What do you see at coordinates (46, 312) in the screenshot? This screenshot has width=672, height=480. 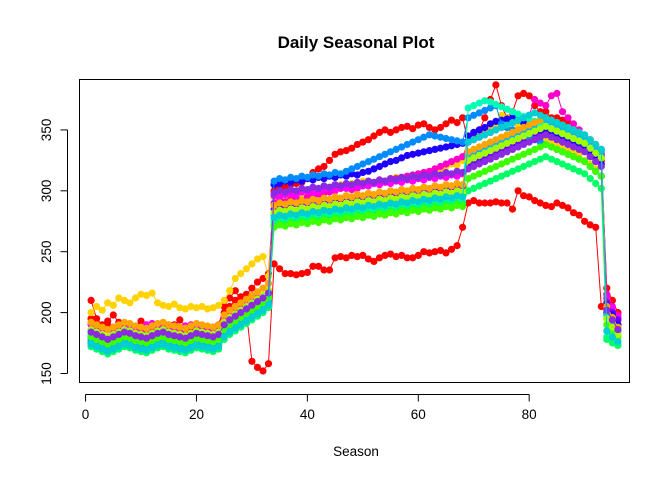 I see `y-tick-label: 200` at bounding box center [46, 312].